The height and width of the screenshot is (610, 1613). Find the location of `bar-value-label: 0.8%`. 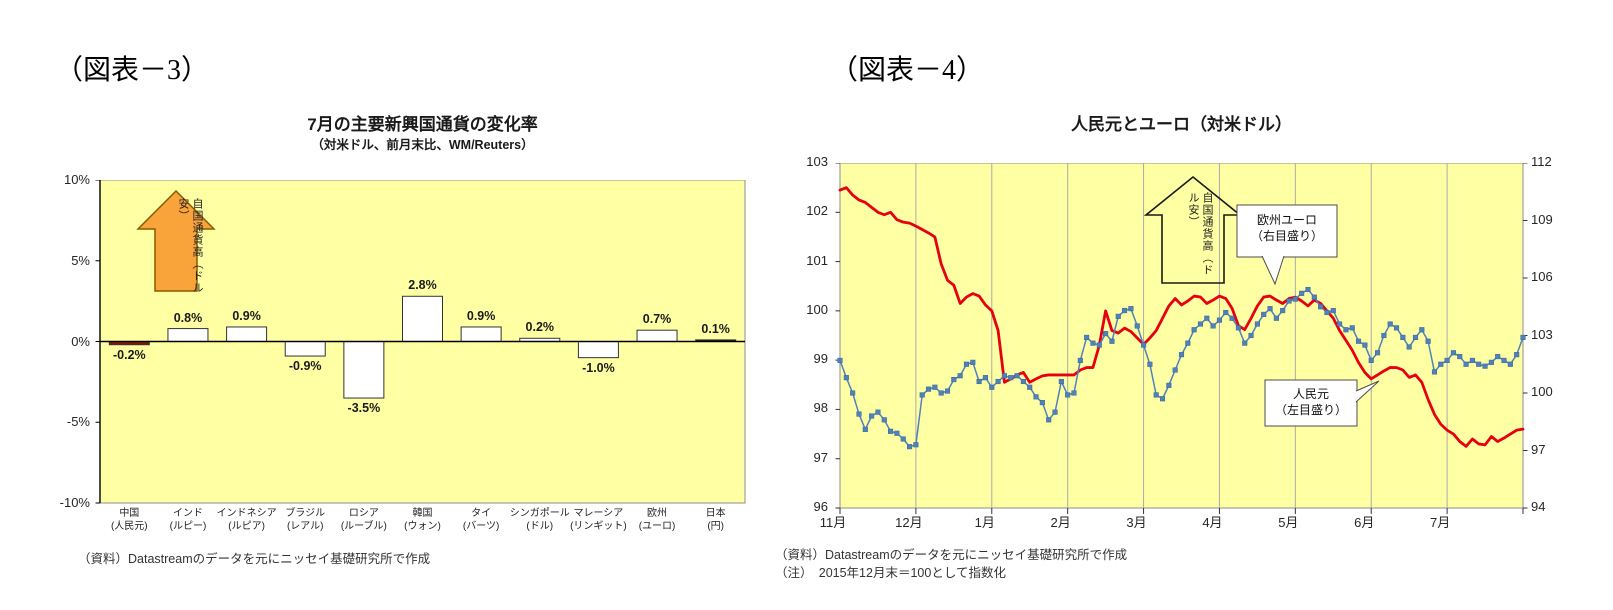

bar-value-label: 0.8% is located at coordinates (188, 317).